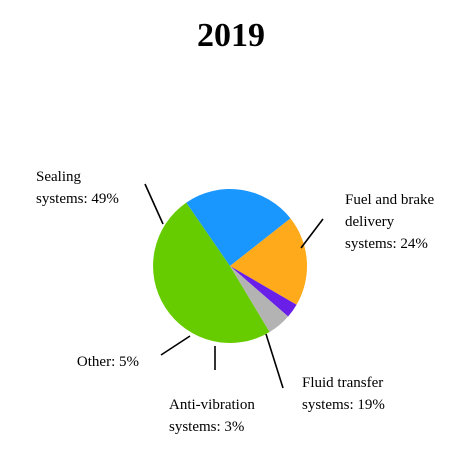 The width and height of the screenshot is (458, 460). I want to click on slice-other, so click(259, 299).